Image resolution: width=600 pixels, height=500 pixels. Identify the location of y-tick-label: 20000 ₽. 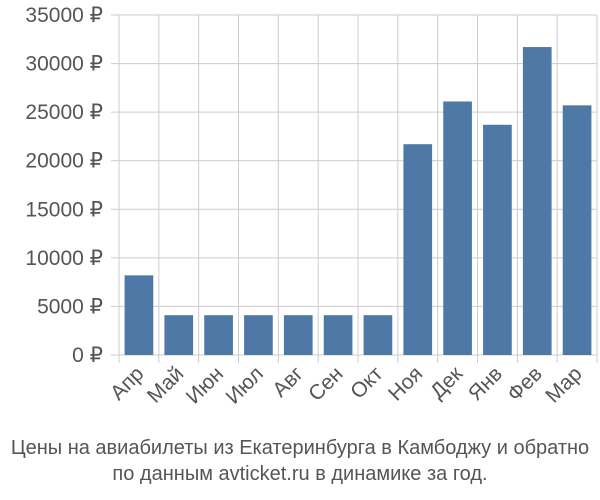
(64, 161).